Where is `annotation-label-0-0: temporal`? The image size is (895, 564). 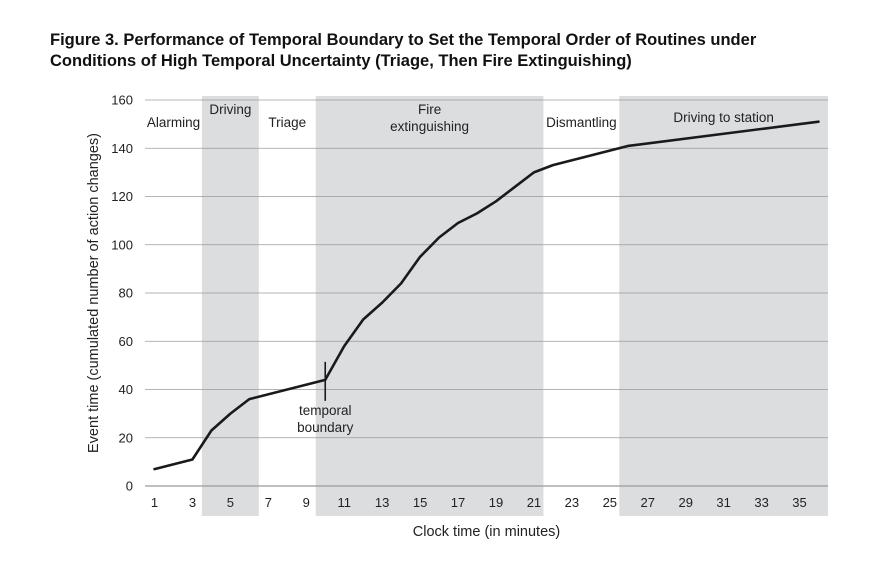
annotation-label-0-0: temporal is located at coordinates (325, 410).